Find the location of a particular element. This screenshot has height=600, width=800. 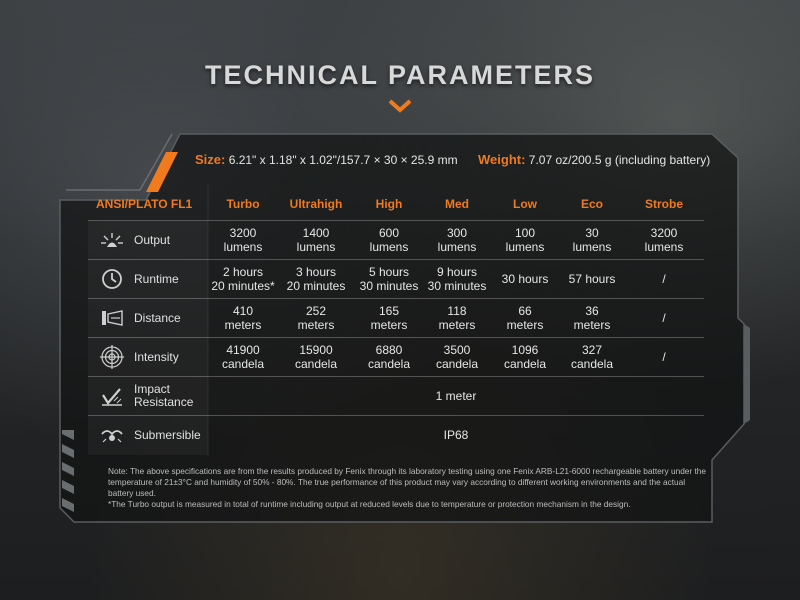

cell: 57 hours is located at coordinates (592, 279).